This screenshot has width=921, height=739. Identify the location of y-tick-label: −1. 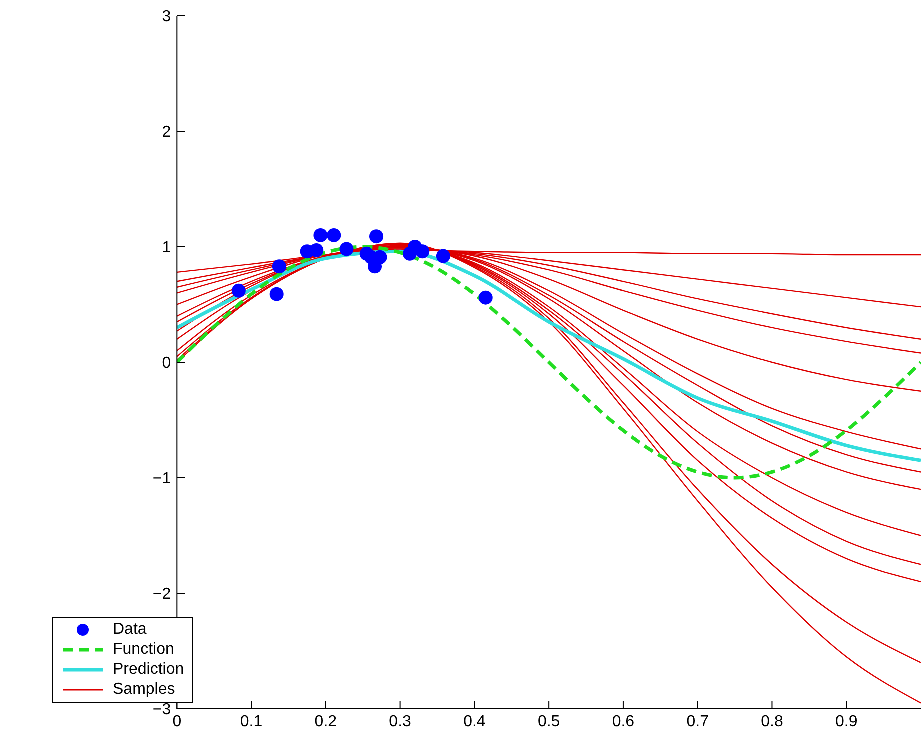
(162, 479).